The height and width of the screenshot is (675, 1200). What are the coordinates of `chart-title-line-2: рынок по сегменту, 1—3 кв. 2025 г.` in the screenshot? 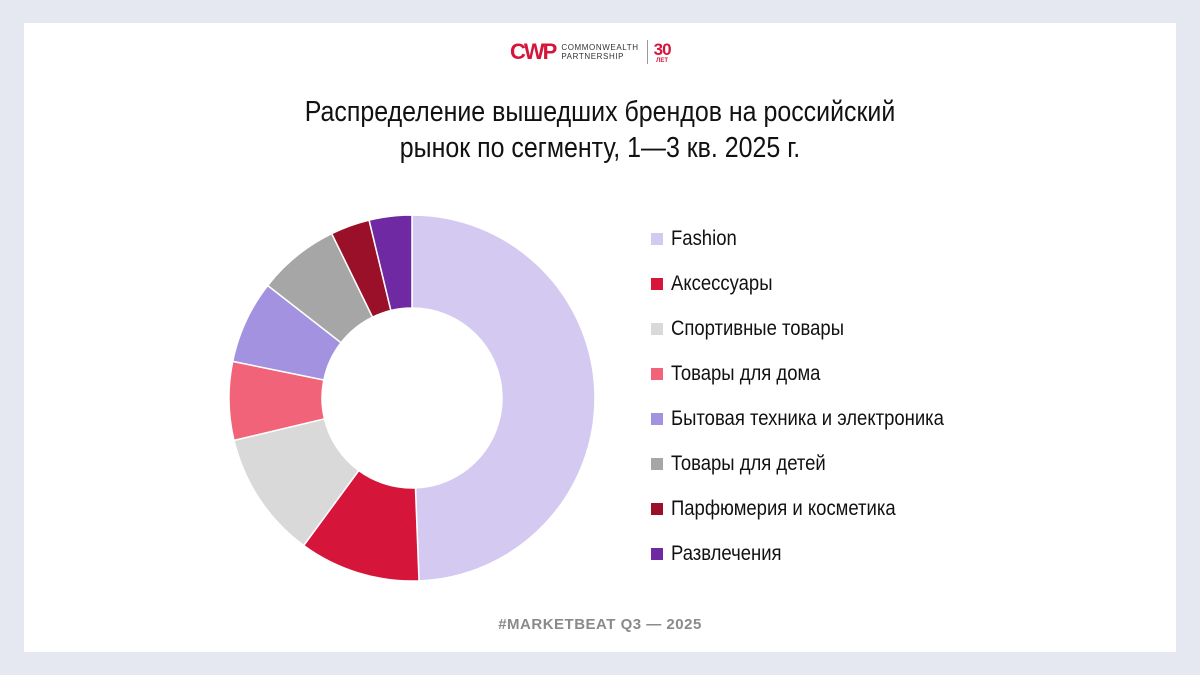 It's located at (600, 148).